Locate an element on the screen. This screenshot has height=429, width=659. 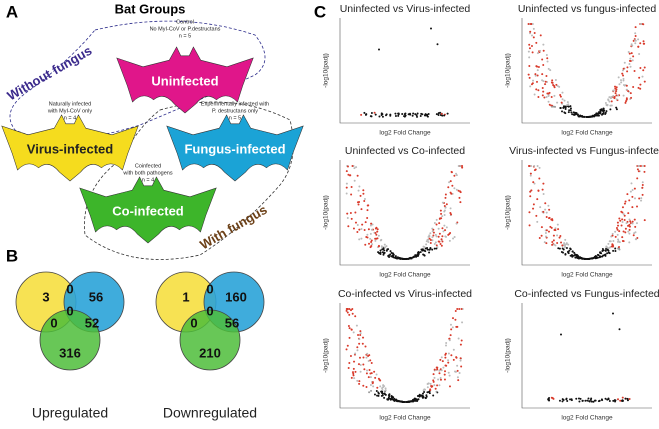
venn-count: 56 is located at coordinates (232, 322).